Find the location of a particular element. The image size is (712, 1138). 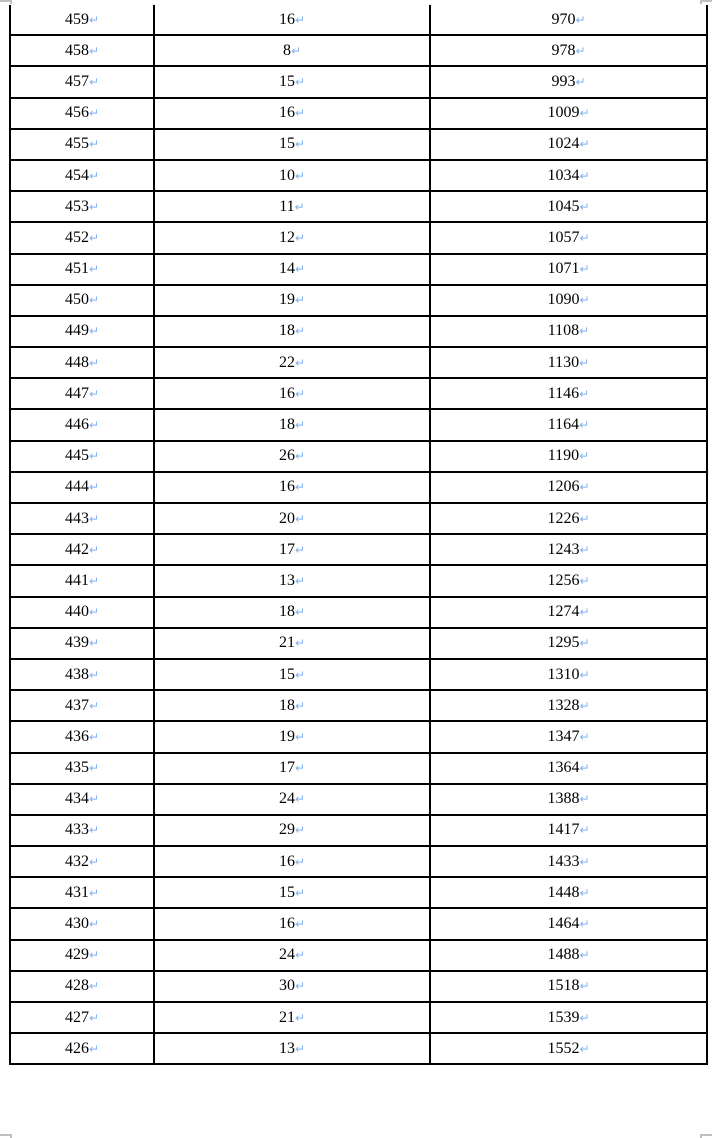

table-cell: 1417↵ is located at coordinates (568, 830).